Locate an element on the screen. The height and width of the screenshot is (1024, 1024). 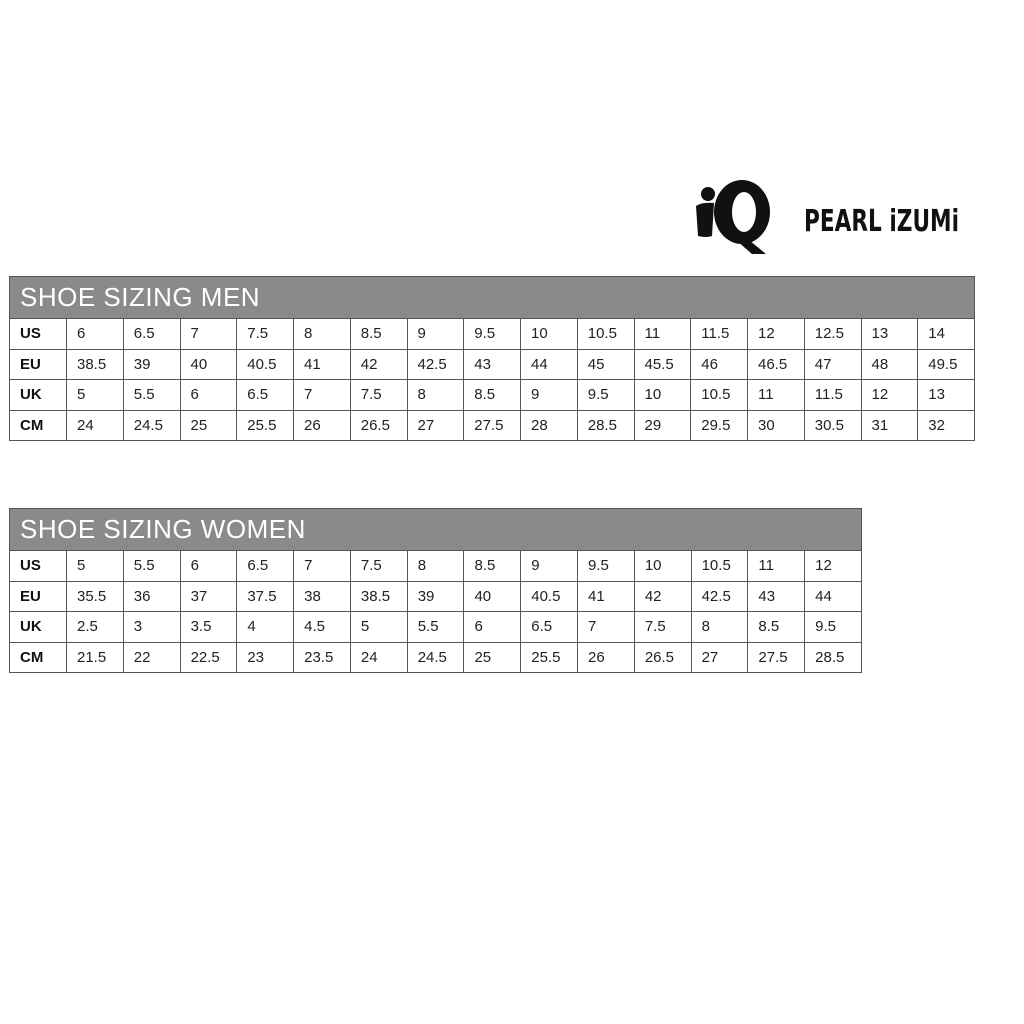
size-cell: 48 is located at coordinates (889, 364).